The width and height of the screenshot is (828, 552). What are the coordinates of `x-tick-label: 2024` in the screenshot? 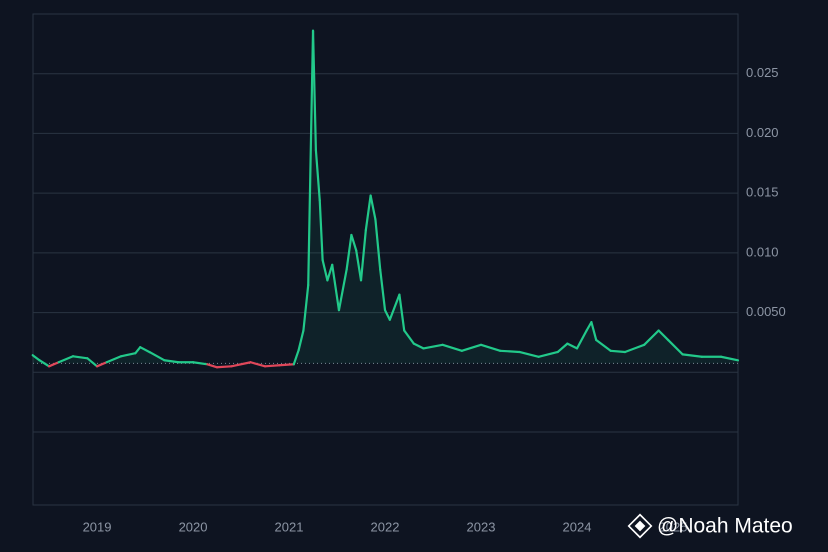 It's located at (577, 526).